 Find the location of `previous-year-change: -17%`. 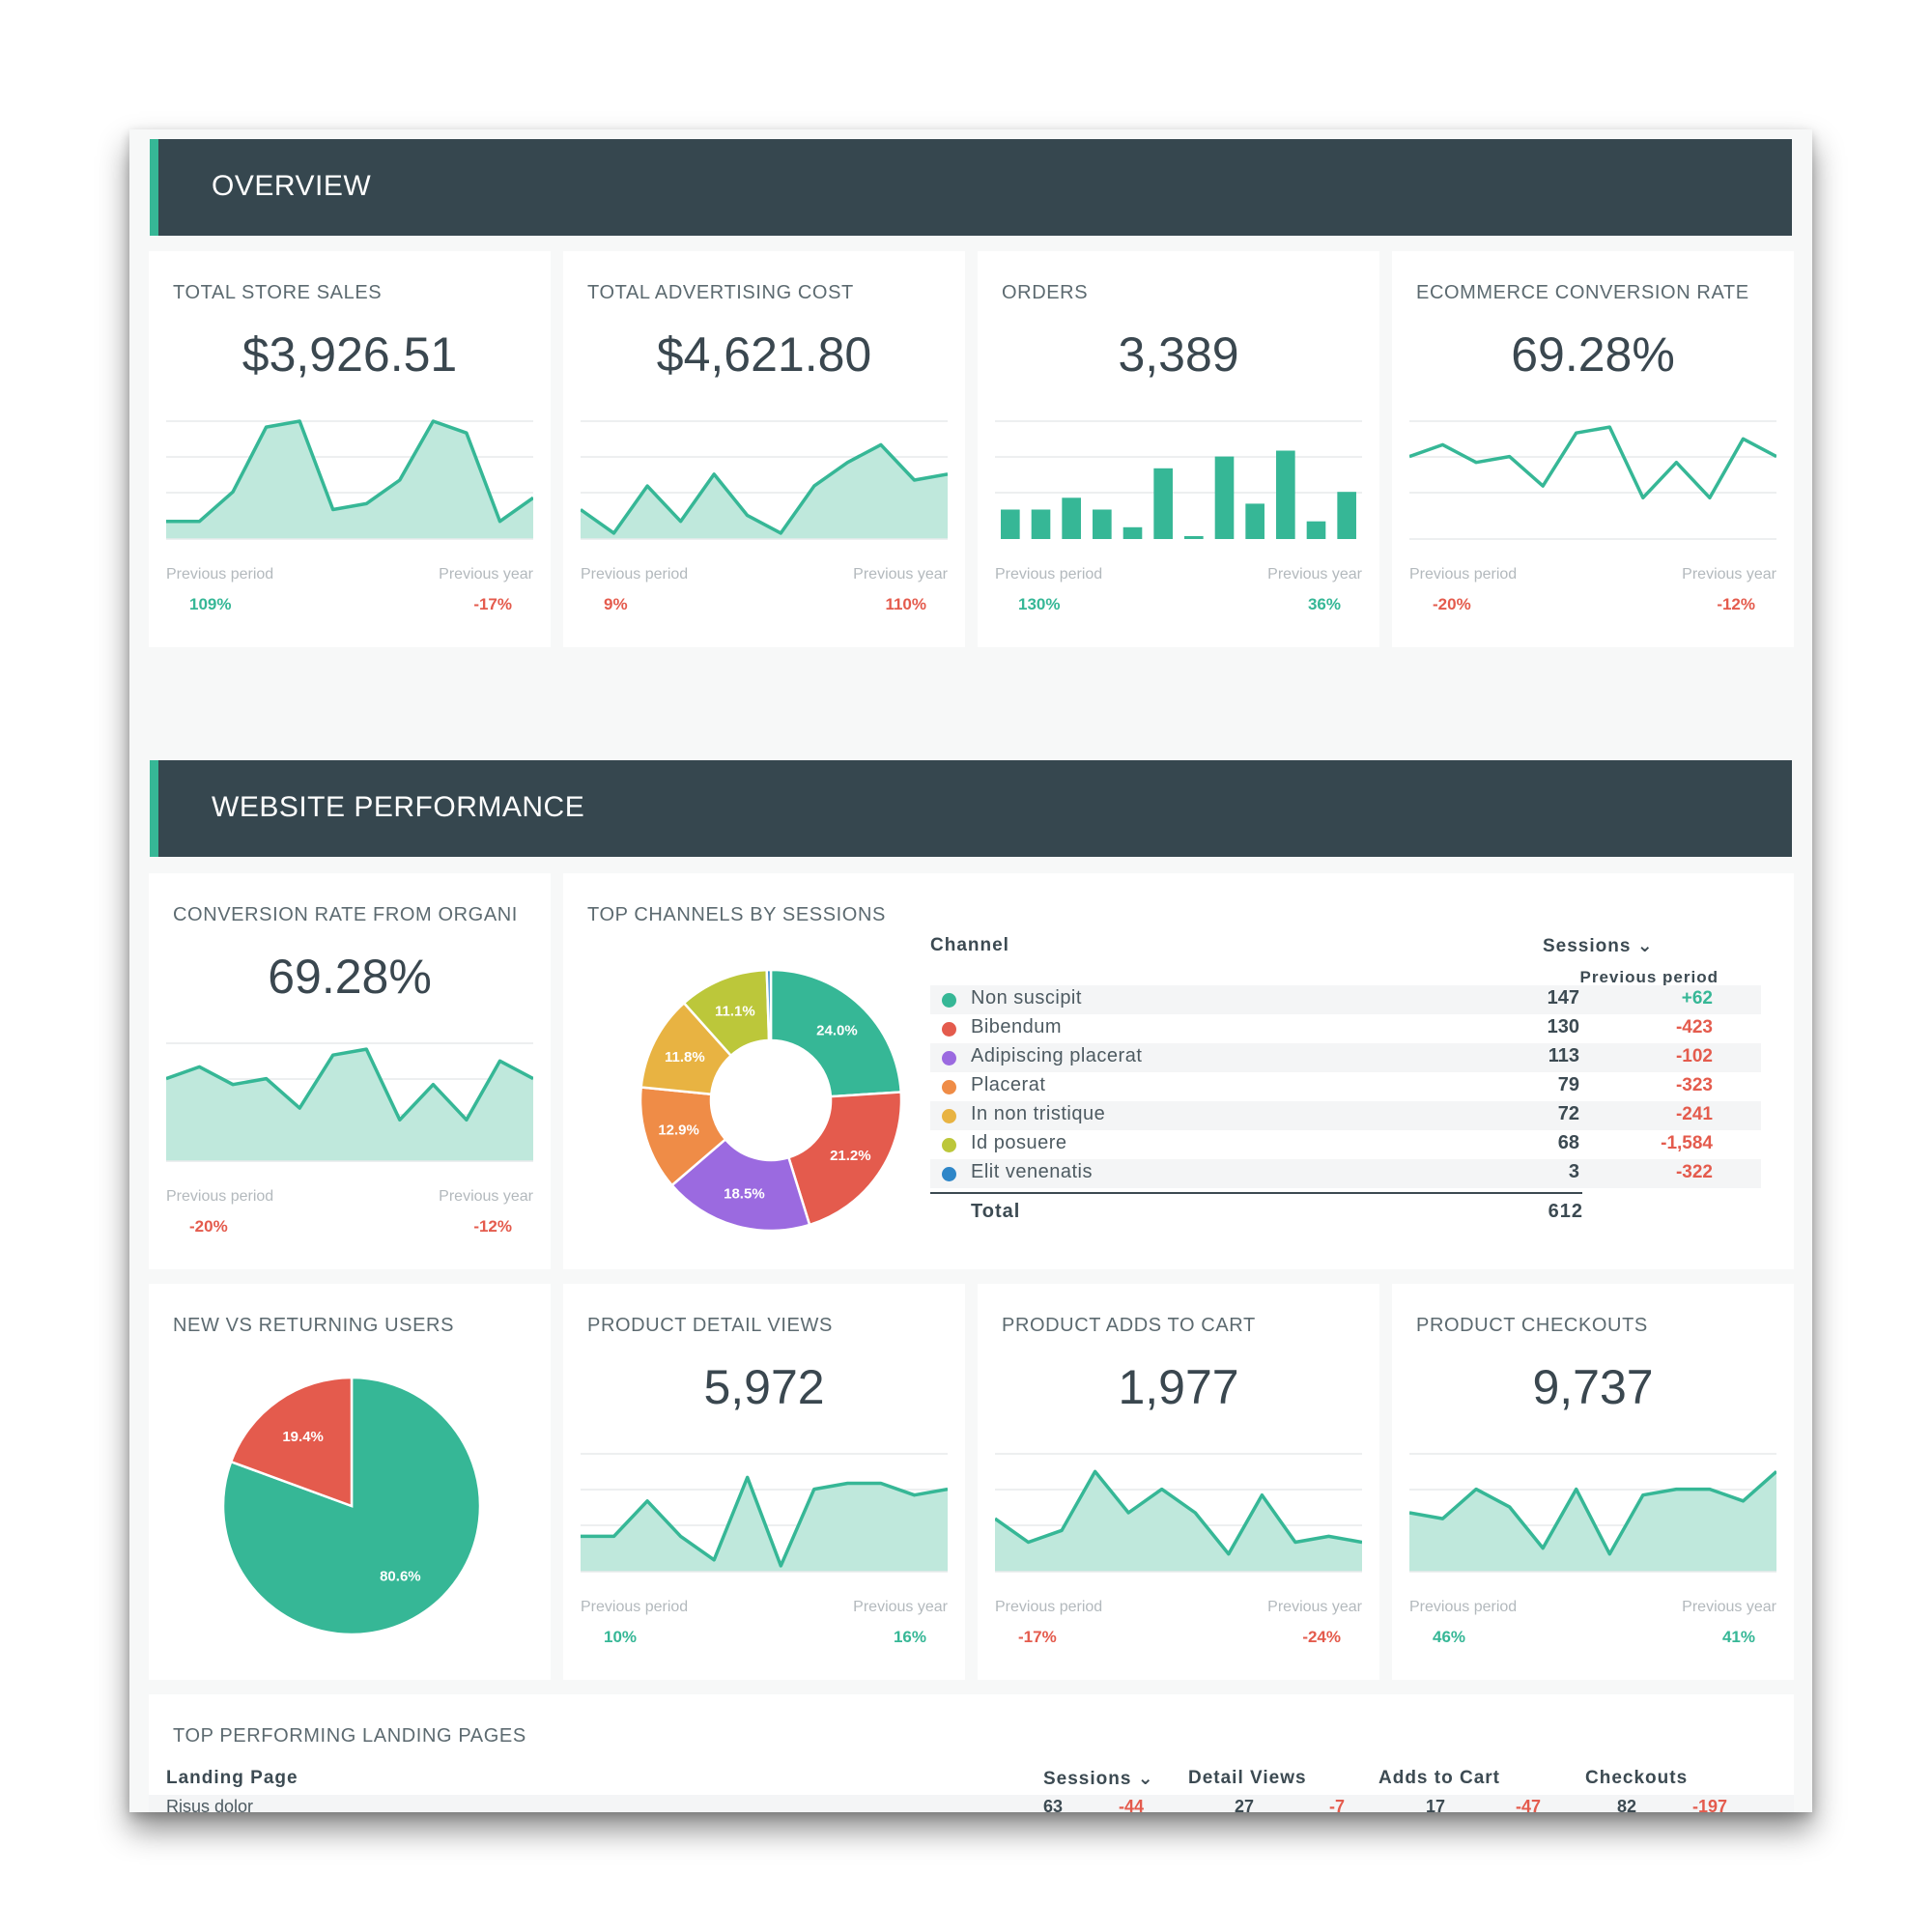

previous-year-change: -17% is located at coordinates (492, 604).